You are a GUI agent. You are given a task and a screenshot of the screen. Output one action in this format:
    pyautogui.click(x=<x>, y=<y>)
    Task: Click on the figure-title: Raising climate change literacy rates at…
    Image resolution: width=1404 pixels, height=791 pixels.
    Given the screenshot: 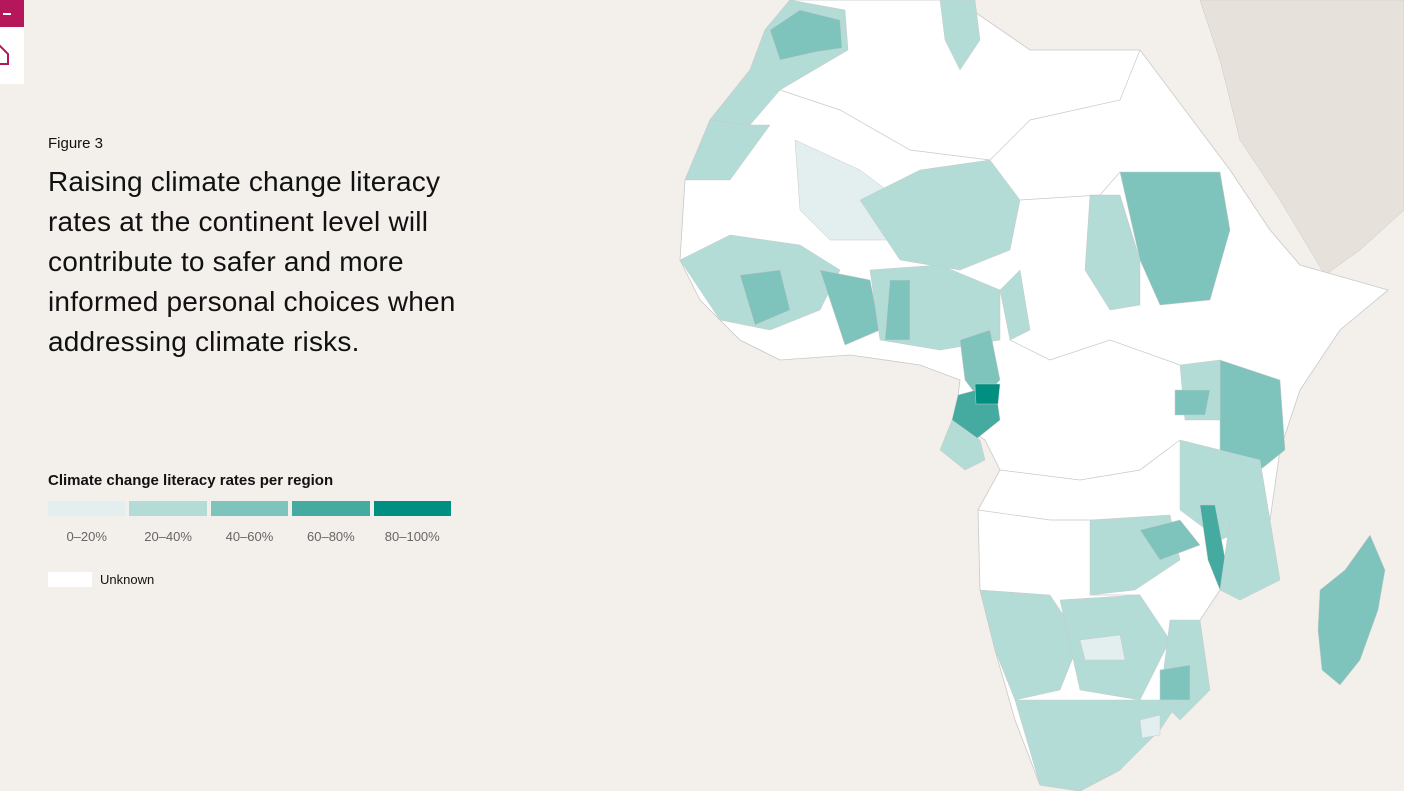 What is the action you would take?
    pyautogui.click(x=252, y=261)
    